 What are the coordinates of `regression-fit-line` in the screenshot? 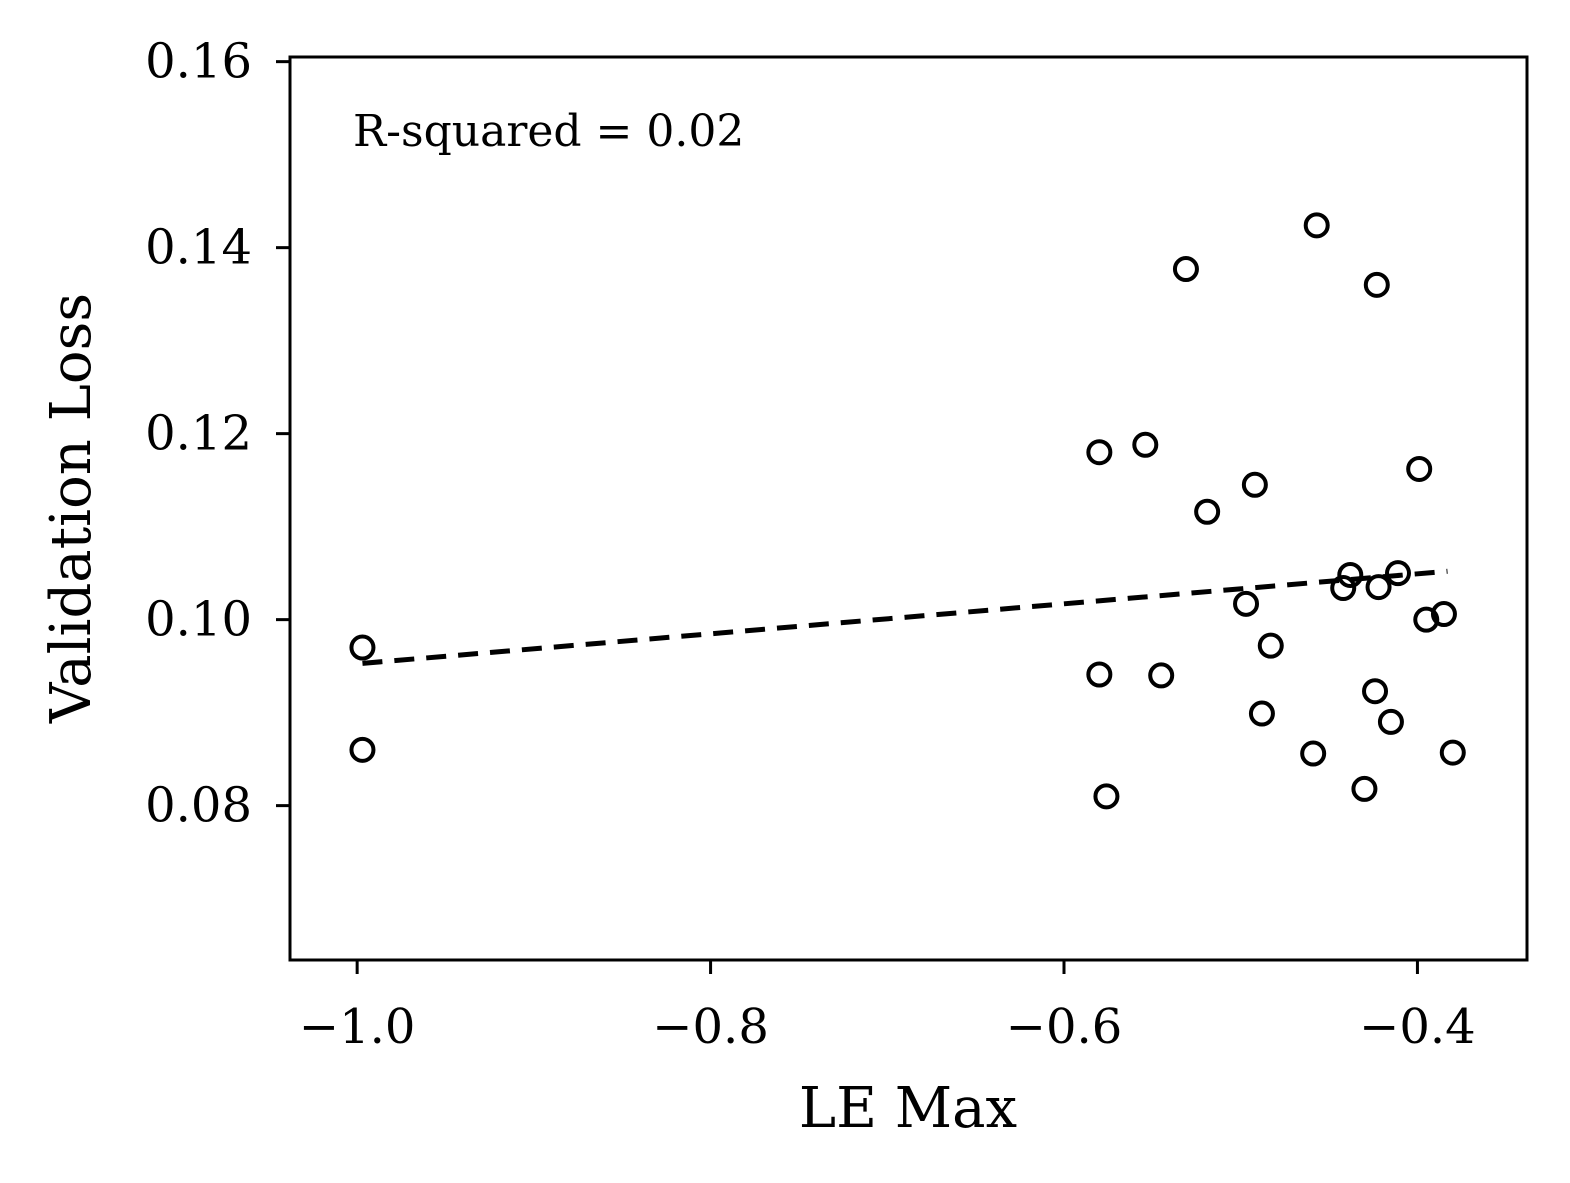 It's located at (905, 617).